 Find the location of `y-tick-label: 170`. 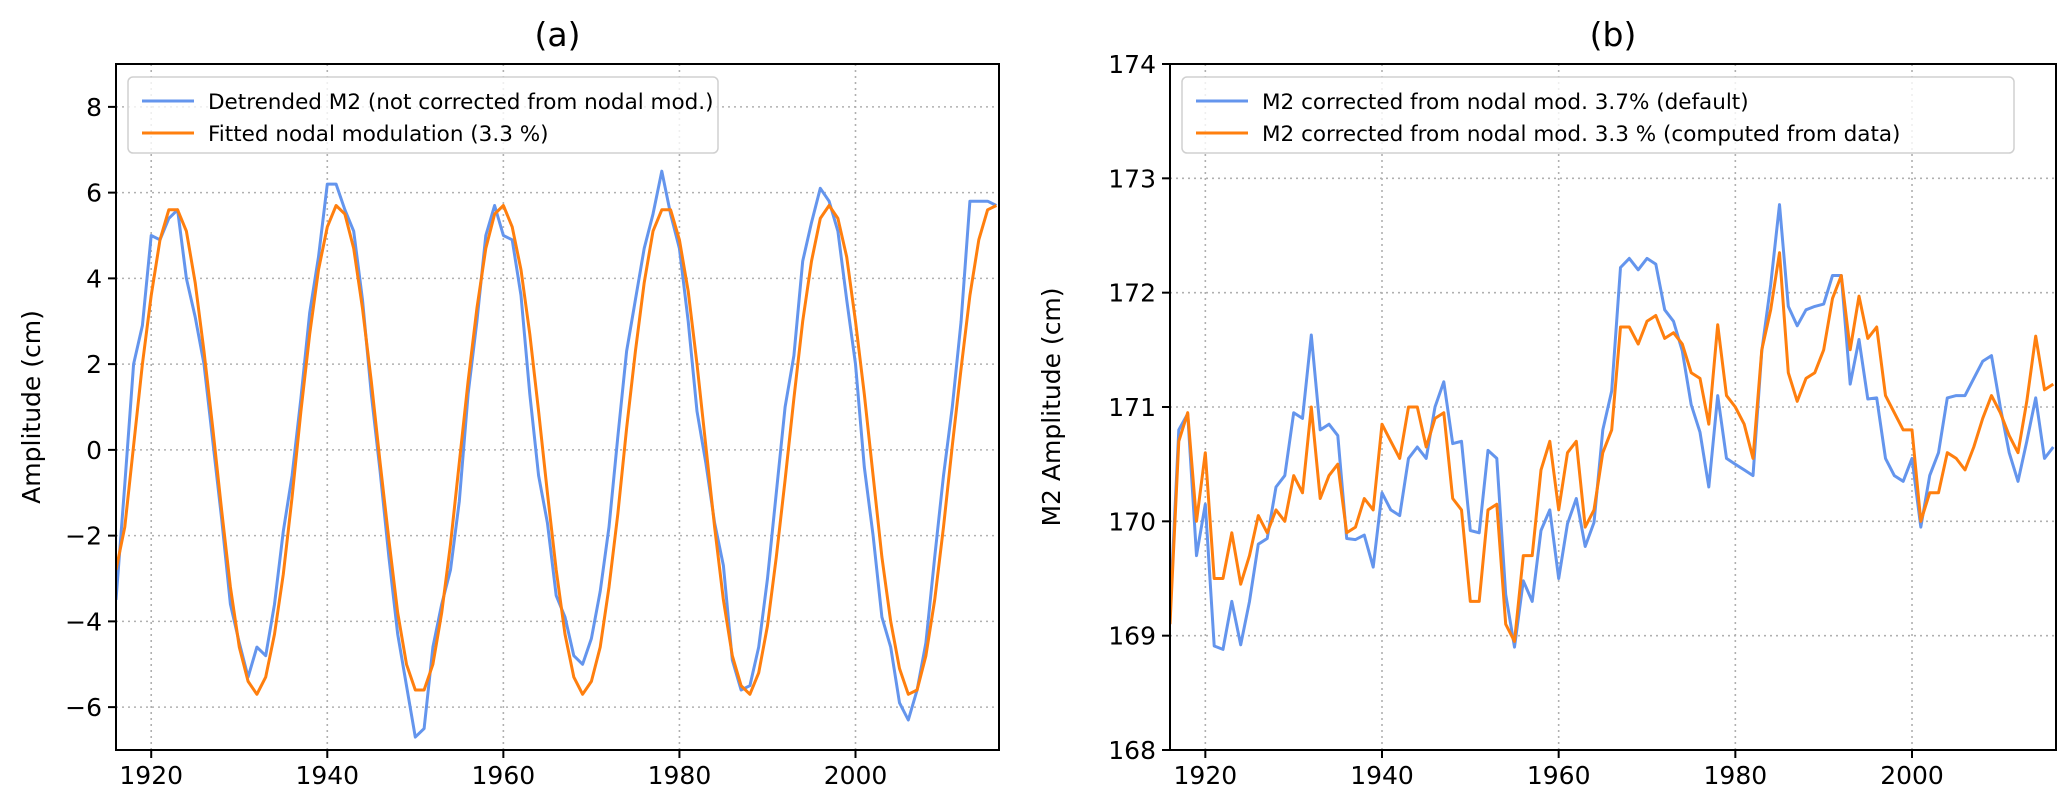

y-tick-label: 170 is located at coordinates (1132, 521).